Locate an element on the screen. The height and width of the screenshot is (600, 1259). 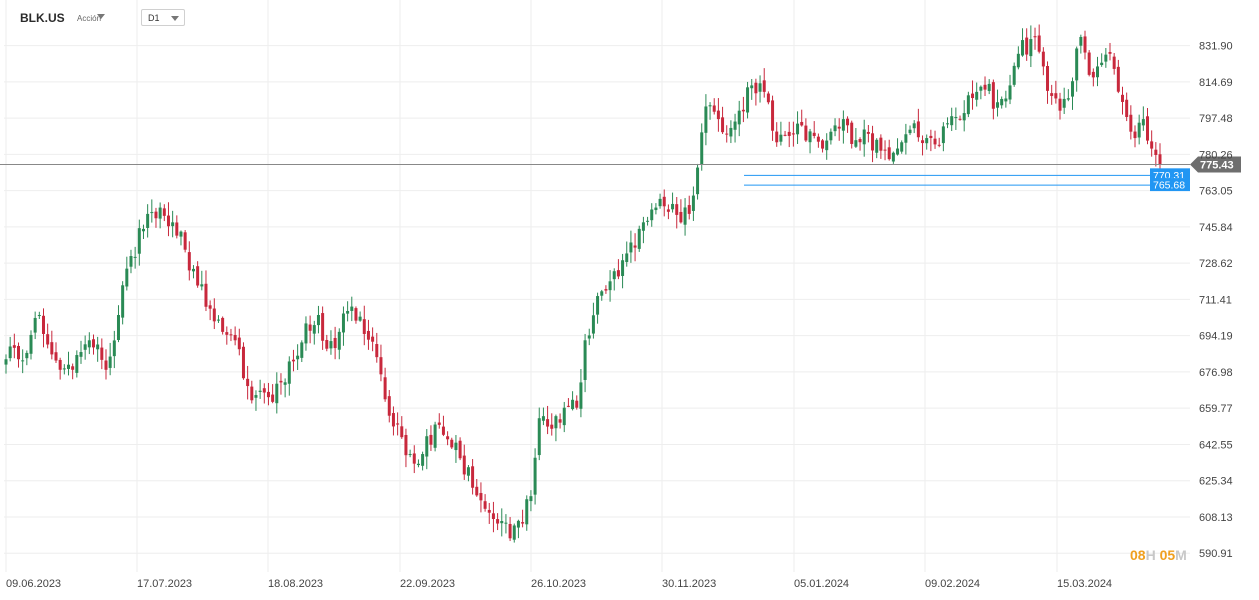
y-tick-label: 642.55 is located at coordinates (1216, 445).